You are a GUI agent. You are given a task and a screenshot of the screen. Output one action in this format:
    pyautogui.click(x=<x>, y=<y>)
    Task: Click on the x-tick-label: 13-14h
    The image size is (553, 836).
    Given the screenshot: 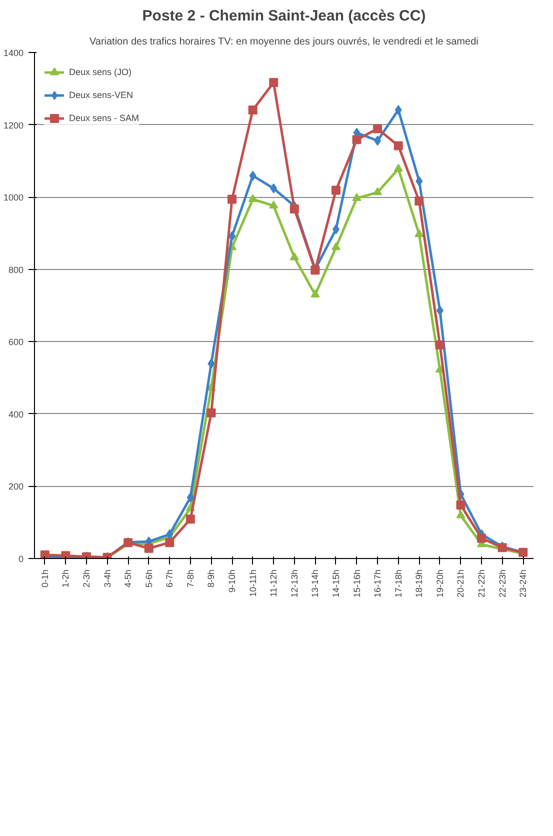 What is the action you would take?
    pyautogui.click(x=315, y=583)
    